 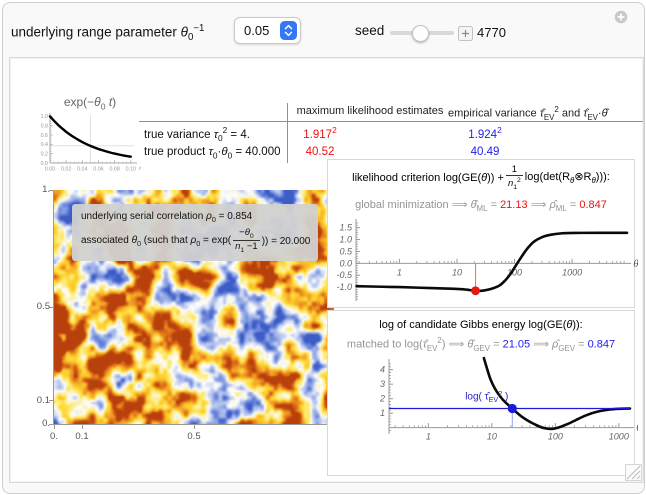 What do you see at coordinates (391, 121) in the screenshot?
I see `table-header-rule` at bounding box center [391, 121].